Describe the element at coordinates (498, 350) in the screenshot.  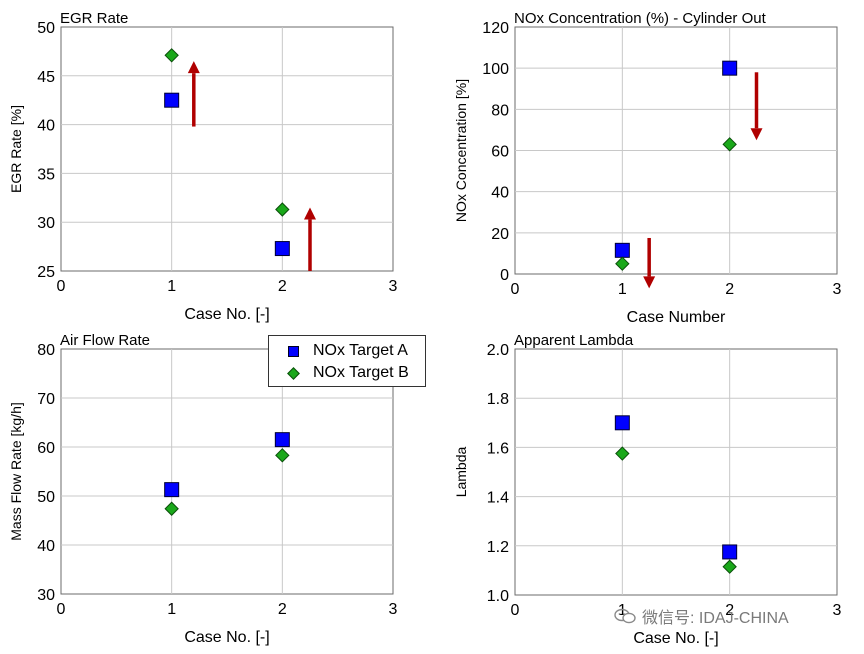
I see `y-tick-label: 2.0` at that location.